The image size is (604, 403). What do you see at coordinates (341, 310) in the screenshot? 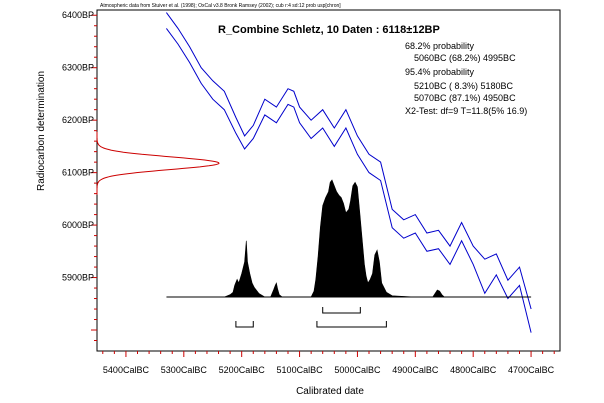
I see `range-68-bracket` at bounding box center [341, 310].